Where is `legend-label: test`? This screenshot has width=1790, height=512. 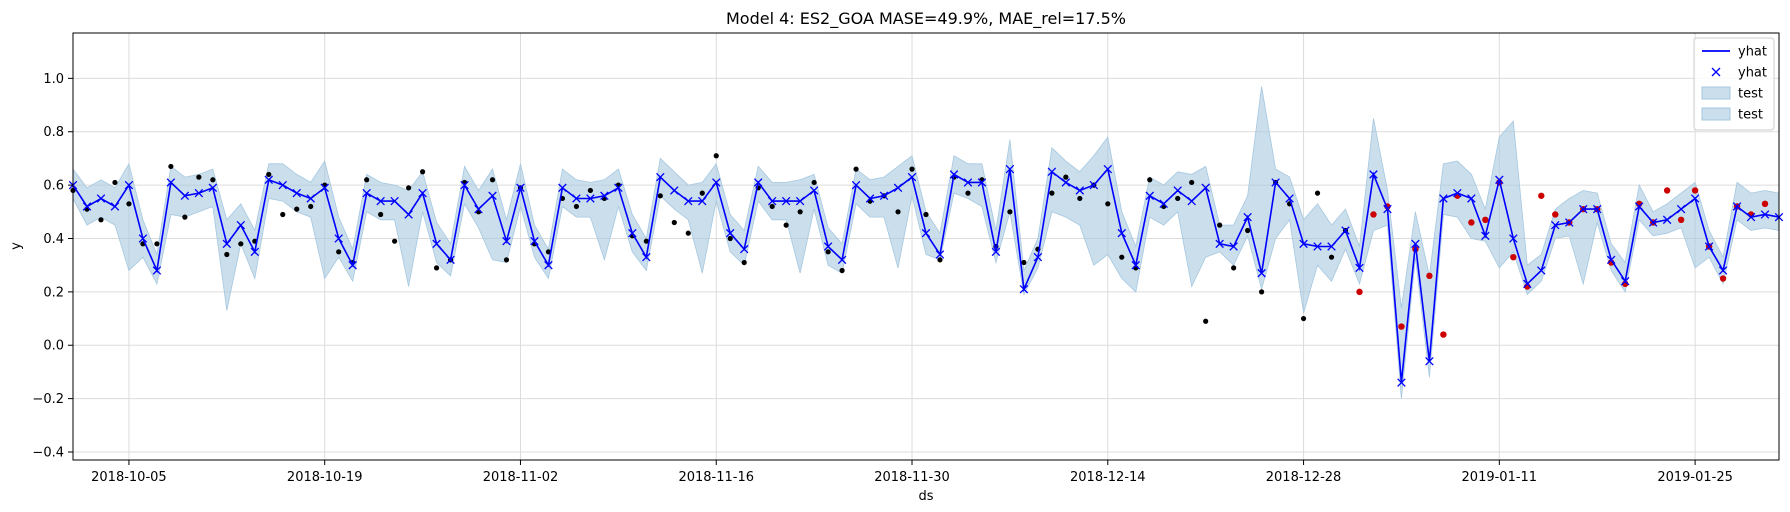 legend-label: test is located at coordinates (1750, 94).